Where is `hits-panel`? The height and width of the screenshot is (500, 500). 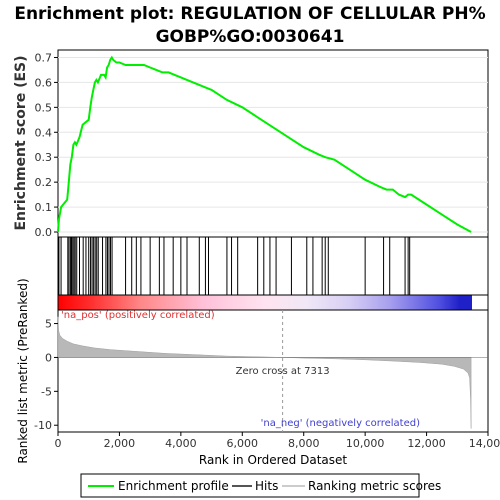 hits-panel is located at coordinates (273, 266).